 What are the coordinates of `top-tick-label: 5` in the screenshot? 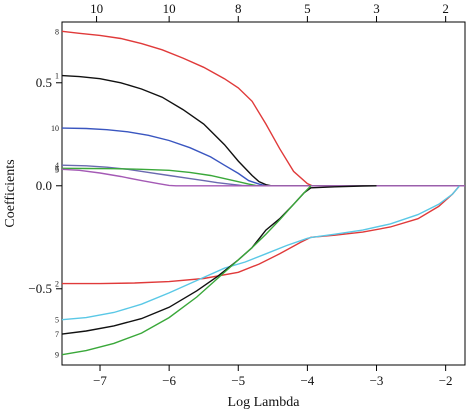 It's located at (307, 8).